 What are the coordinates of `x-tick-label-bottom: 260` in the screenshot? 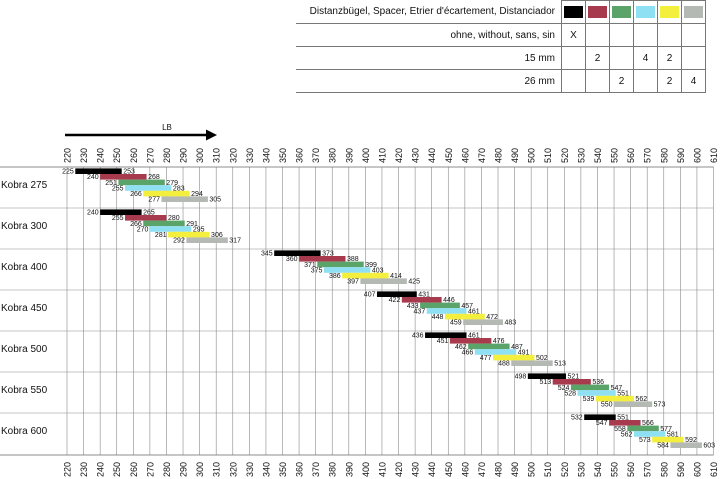 It's located at (134, 469).